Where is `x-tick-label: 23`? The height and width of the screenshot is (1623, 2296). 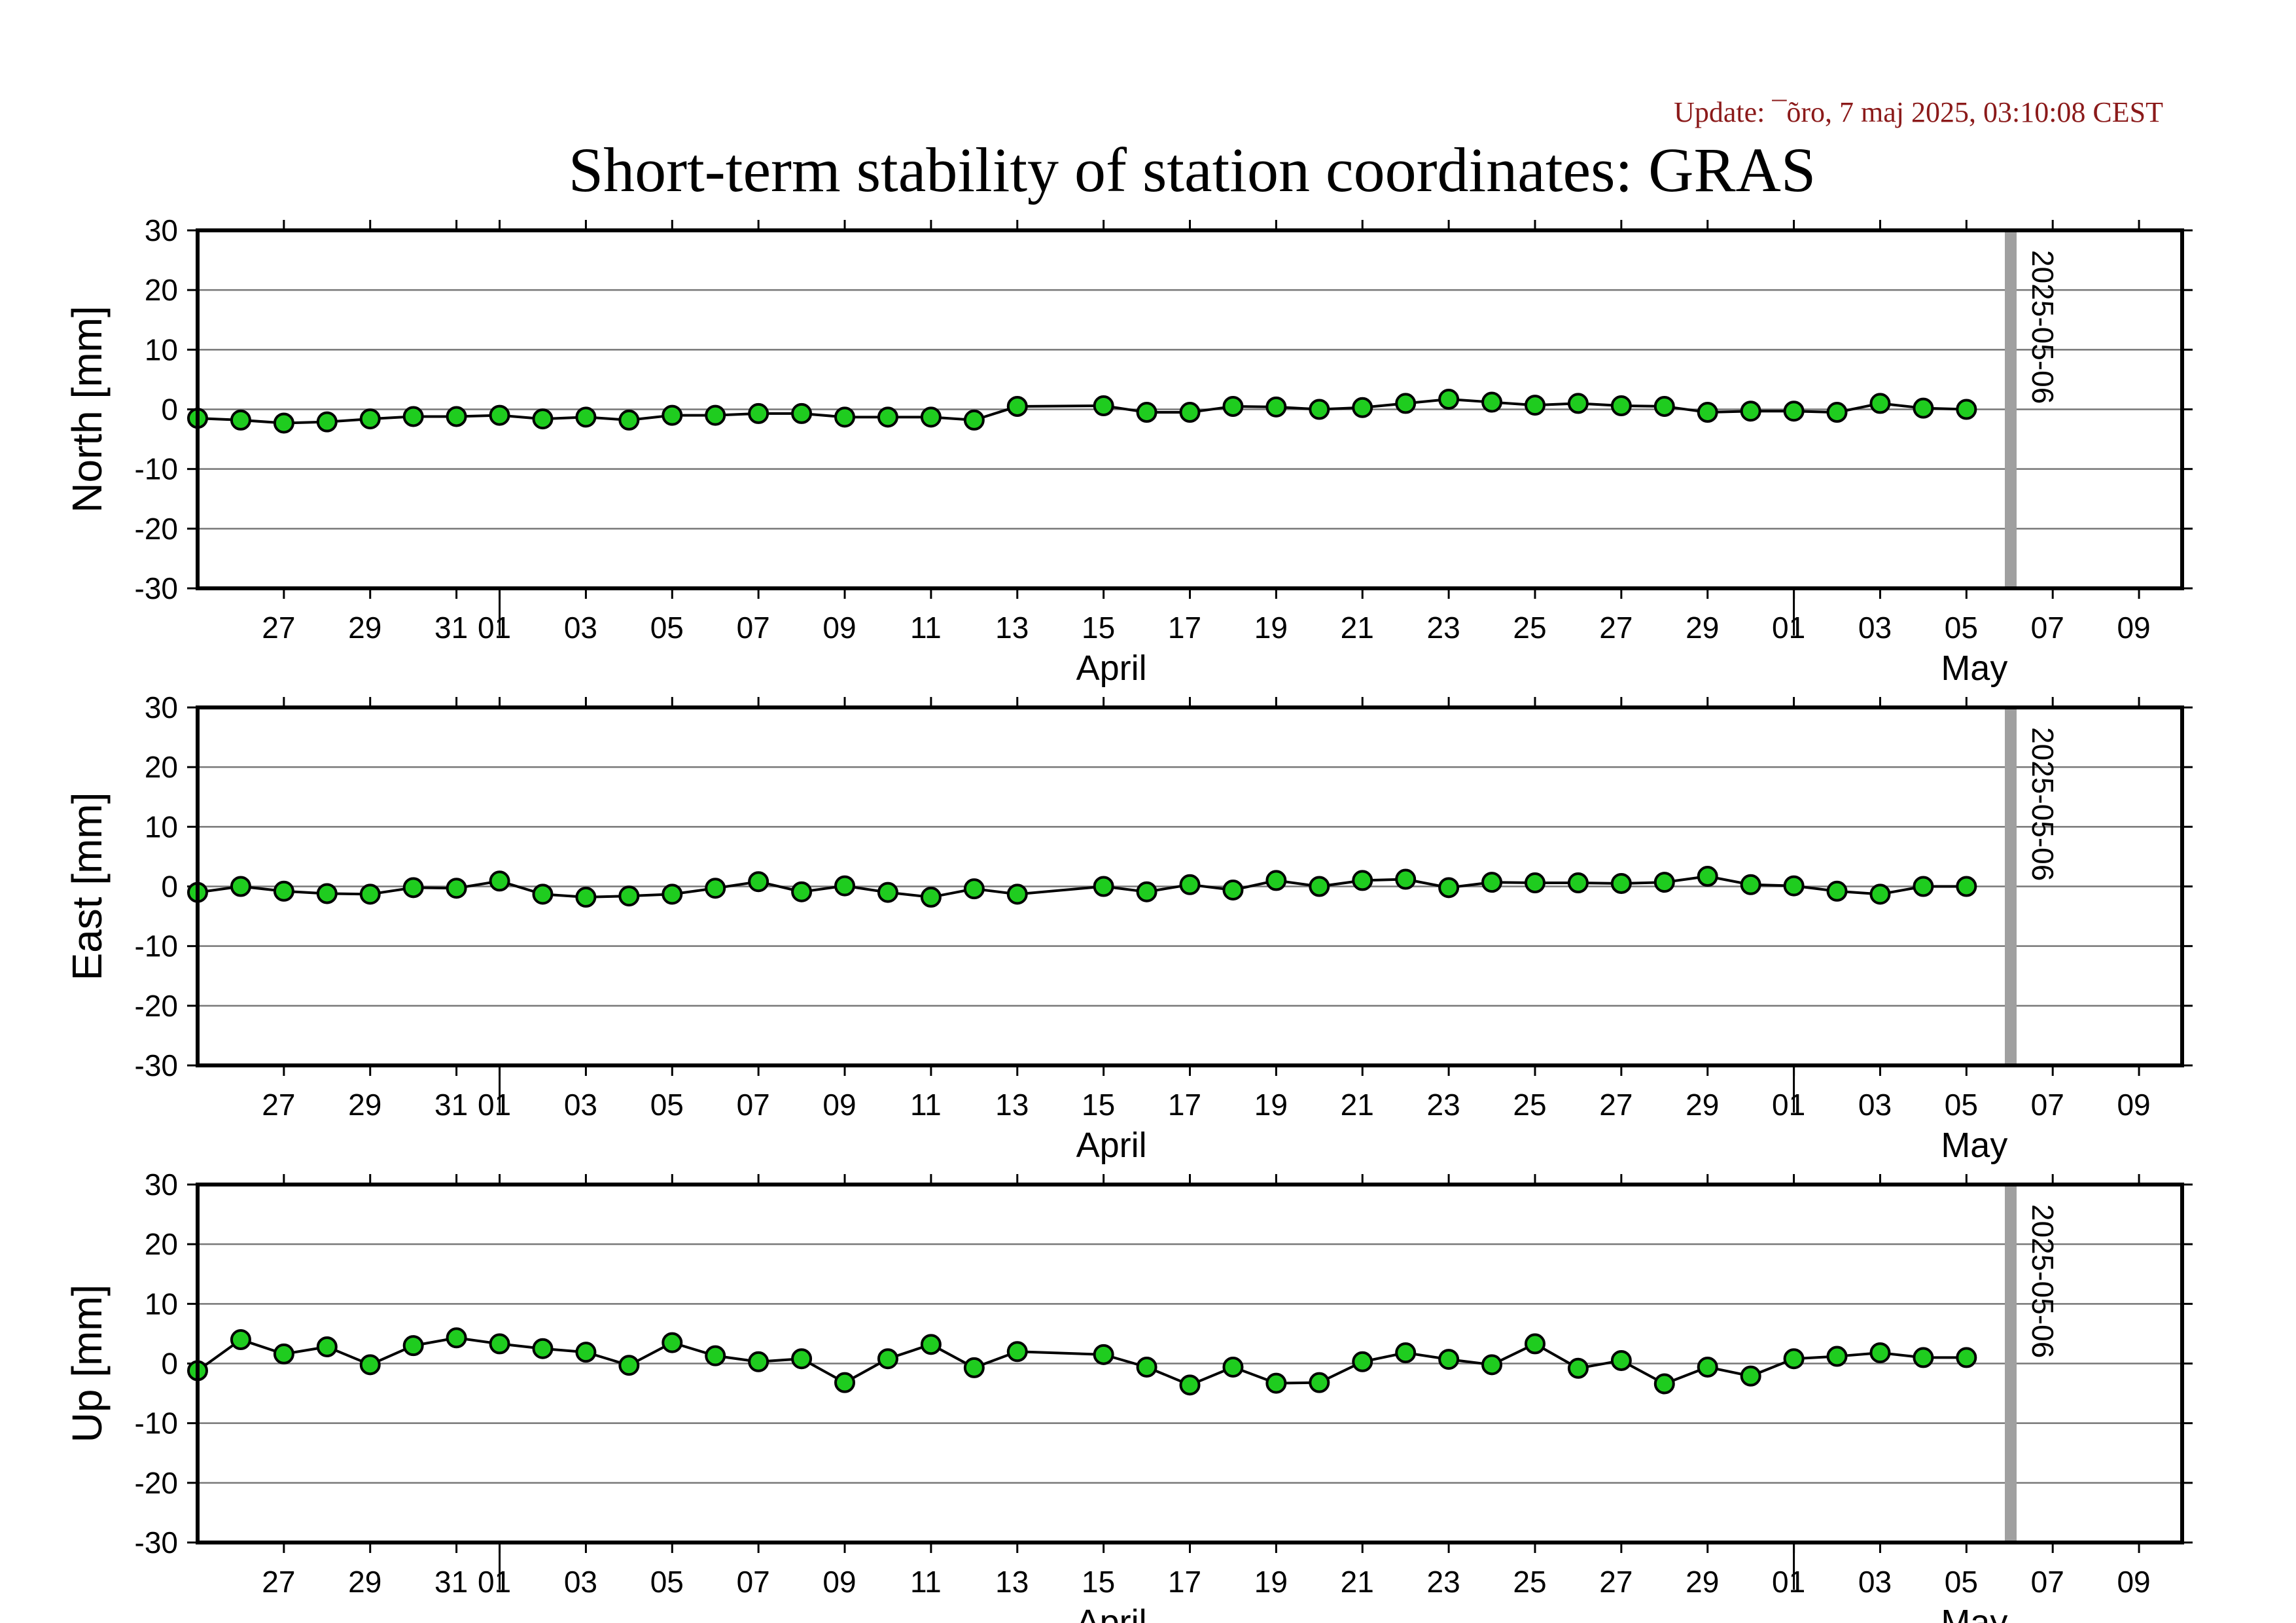
x-tick-label: 23 is located at coordinates (1443, 628).